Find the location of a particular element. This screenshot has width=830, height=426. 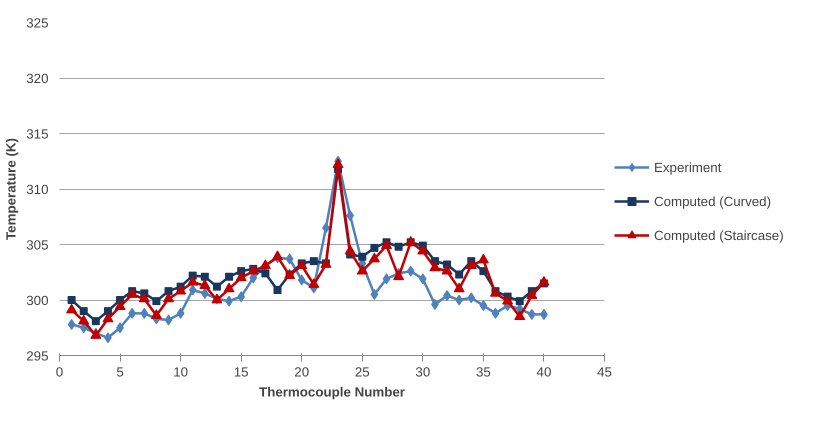

x-tick-label: 10 is located at coordinates (180, 372).